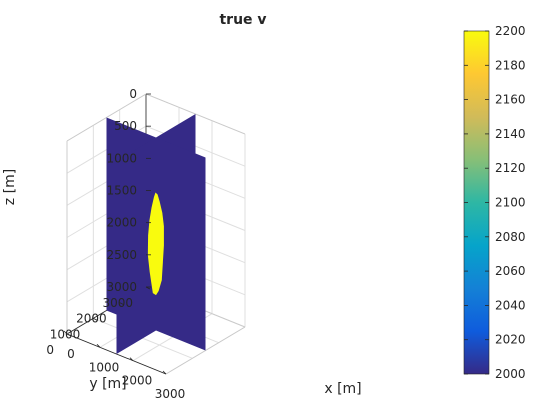 This screenshot has height=420, width=560. What do you see at coordinates (121, 255) in the screenshot?
I see `z-tick-label: 2500` at bounding box center [121, 255].